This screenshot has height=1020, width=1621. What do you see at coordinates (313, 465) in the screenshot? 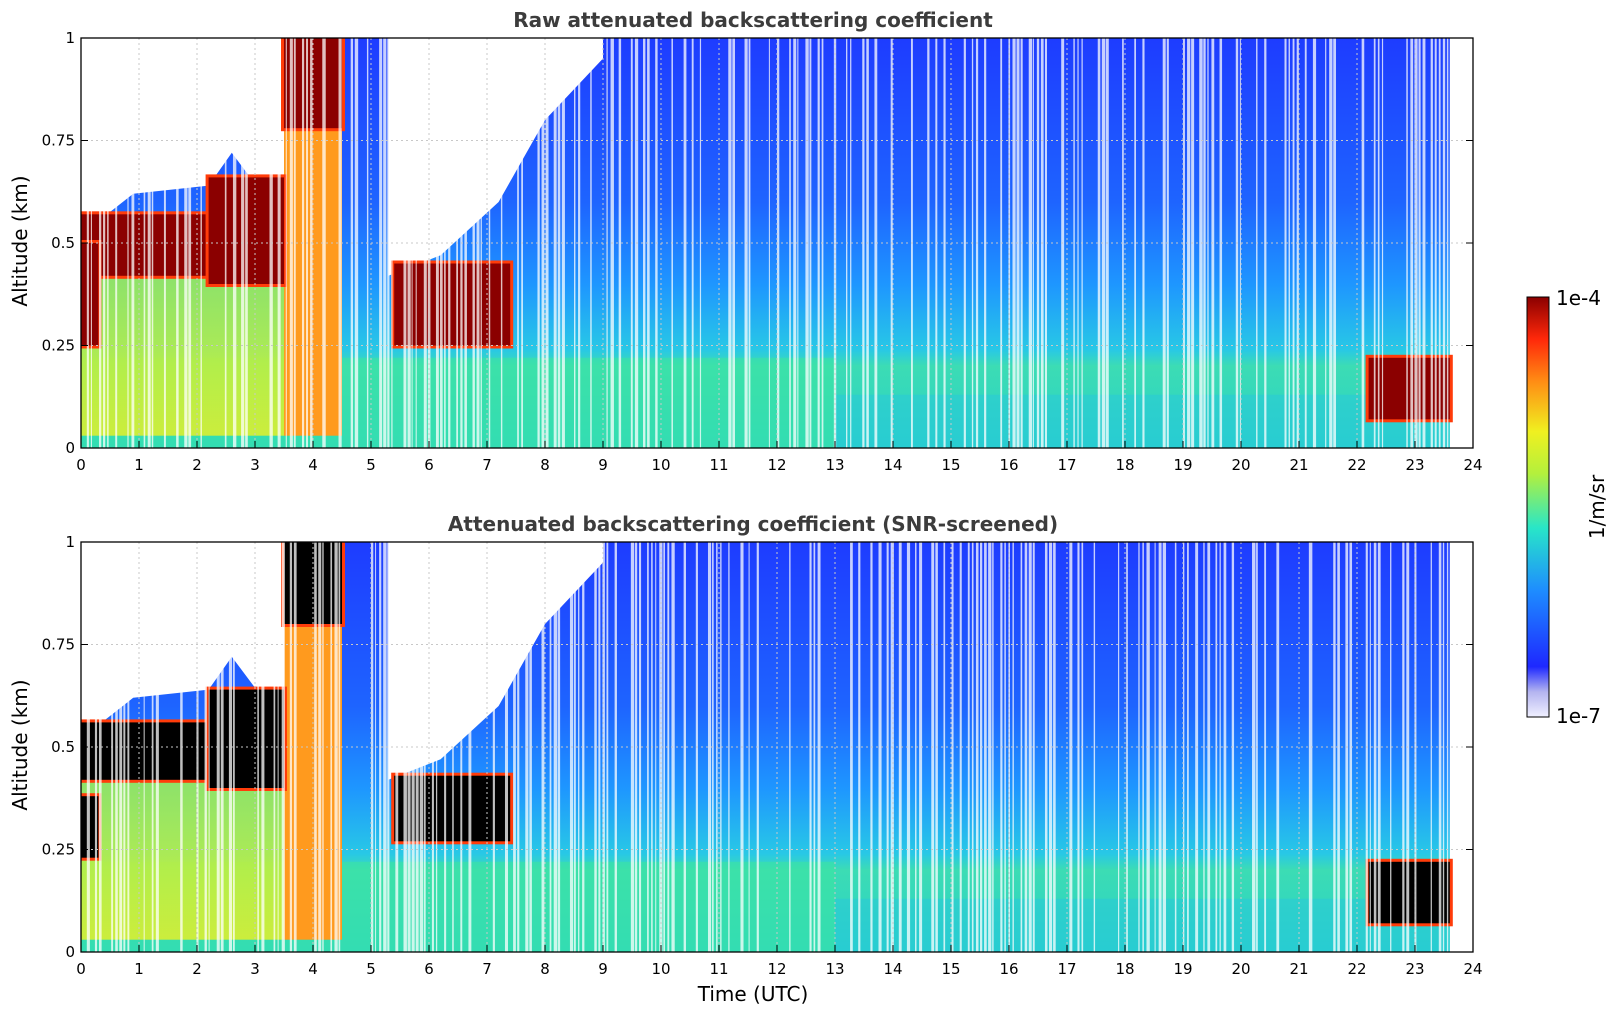
I see `top-x-tick-label: 4` at bounding box center [313, 465].